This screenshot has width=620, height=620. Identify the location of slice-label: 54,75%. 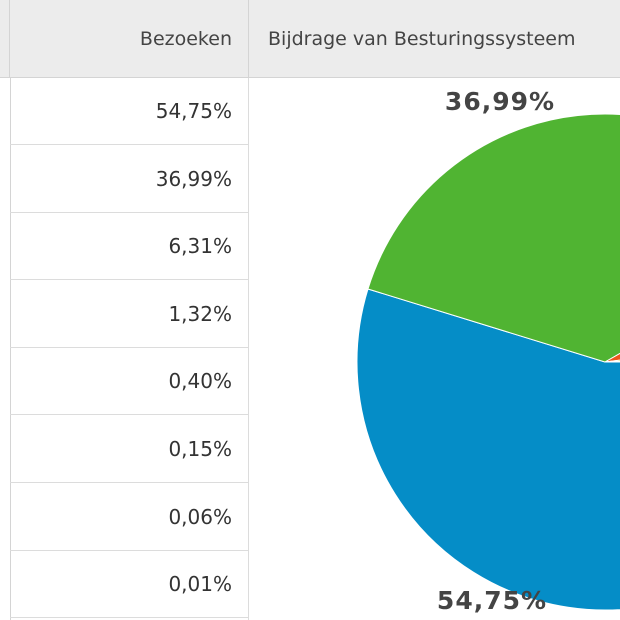
(492, 600).